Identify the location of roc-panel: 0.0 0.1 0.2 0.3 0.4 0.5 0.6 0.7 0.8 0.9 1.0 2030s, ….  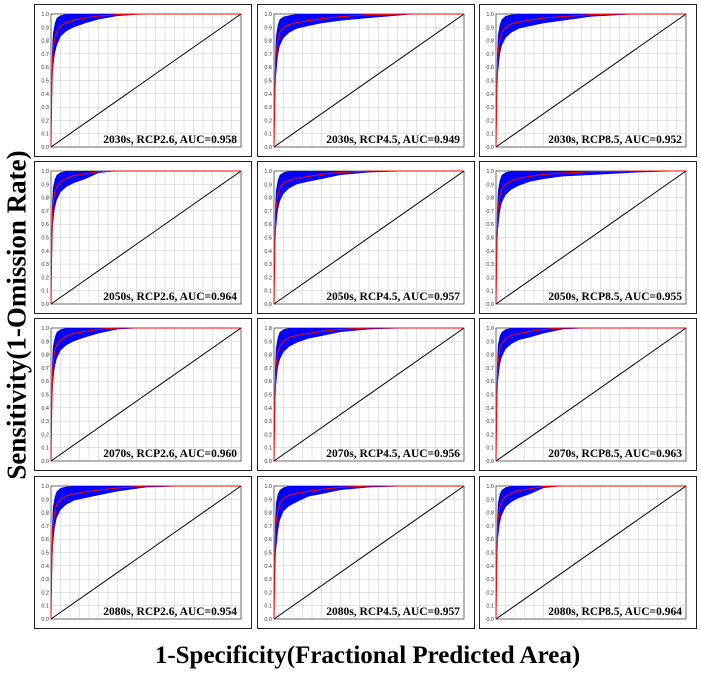
(588, 80).